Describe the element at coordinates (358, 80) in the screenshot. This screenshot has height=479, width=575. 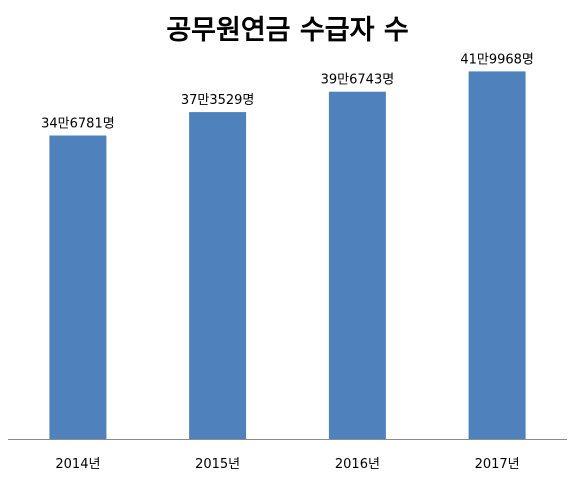
I see `data-label-2: 39만6743명` at that location.